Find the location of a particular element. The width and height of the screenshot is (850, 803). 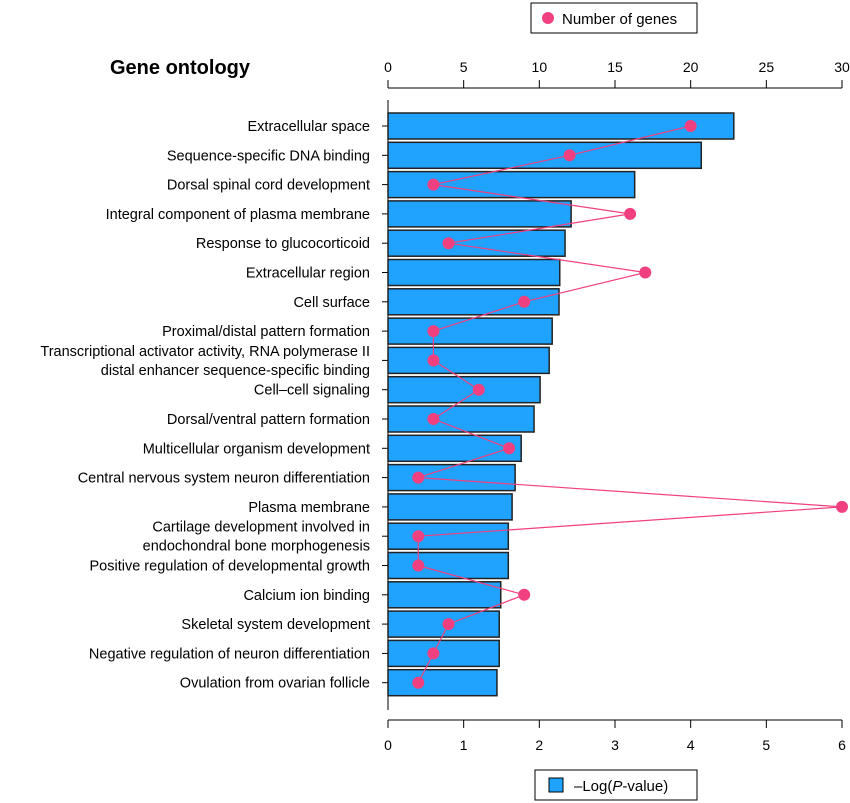

category-label: Extracellular space is located at coordinates (309, 127).